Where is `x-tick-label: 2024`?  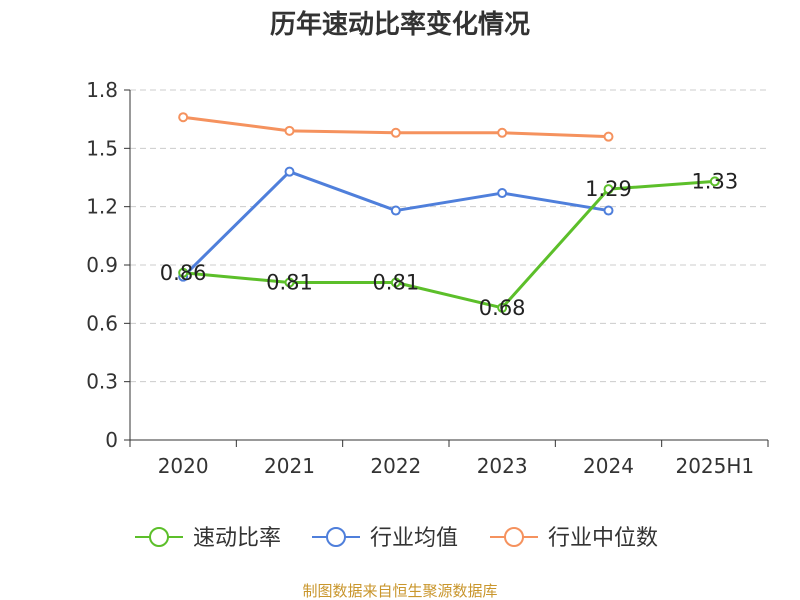
x-tick-label: 2024 is located at coordinates (608, 466).